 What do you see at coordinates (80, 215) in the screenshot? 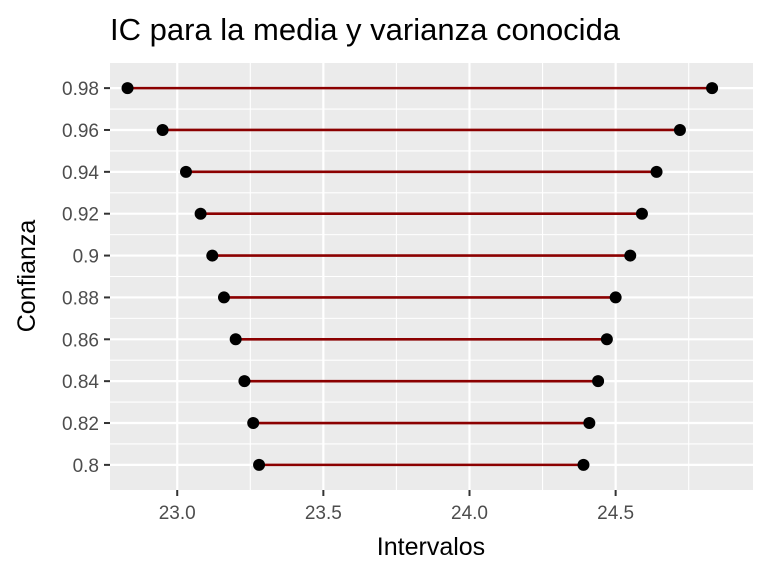
I see `y-tick-label: 0.92` at bounding box center [80, 215].